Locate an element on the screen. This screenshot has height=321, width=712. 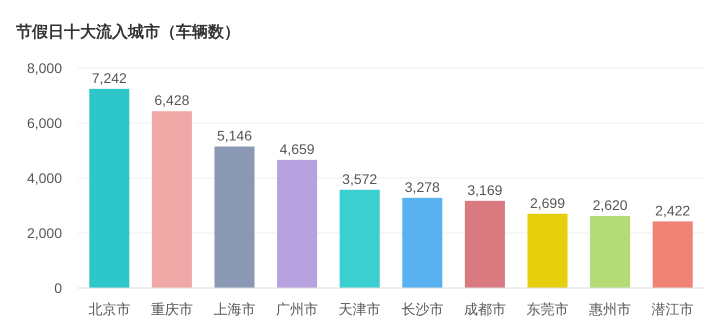
data-label: 7,242 is located at coordinates (110, 78).